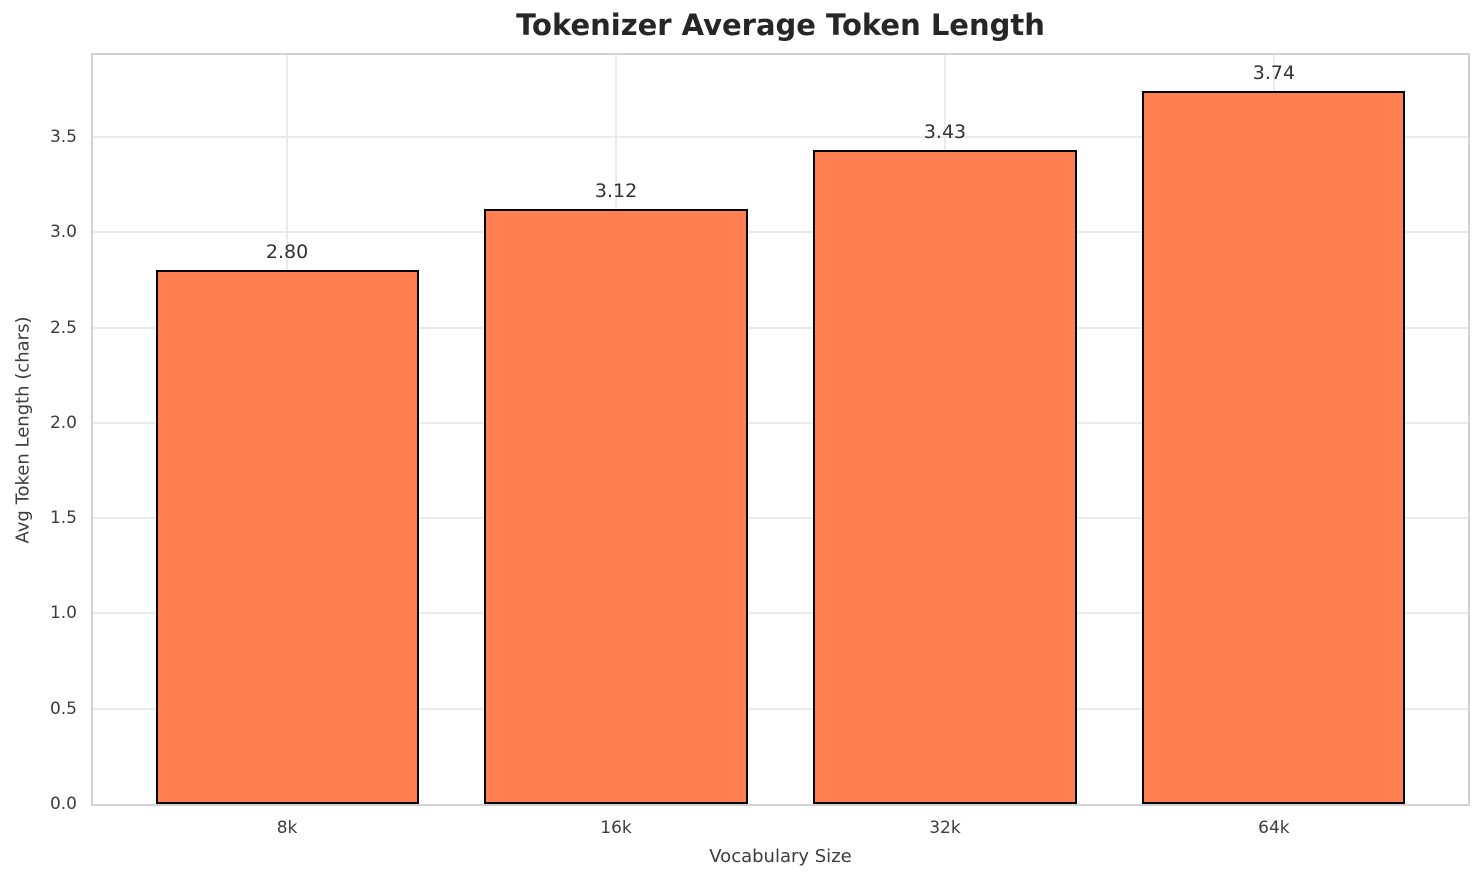  What do you see at coordinates (1274, 447) in the screenshot?
I see `bar-64k` at bounding box center [1274, 447].